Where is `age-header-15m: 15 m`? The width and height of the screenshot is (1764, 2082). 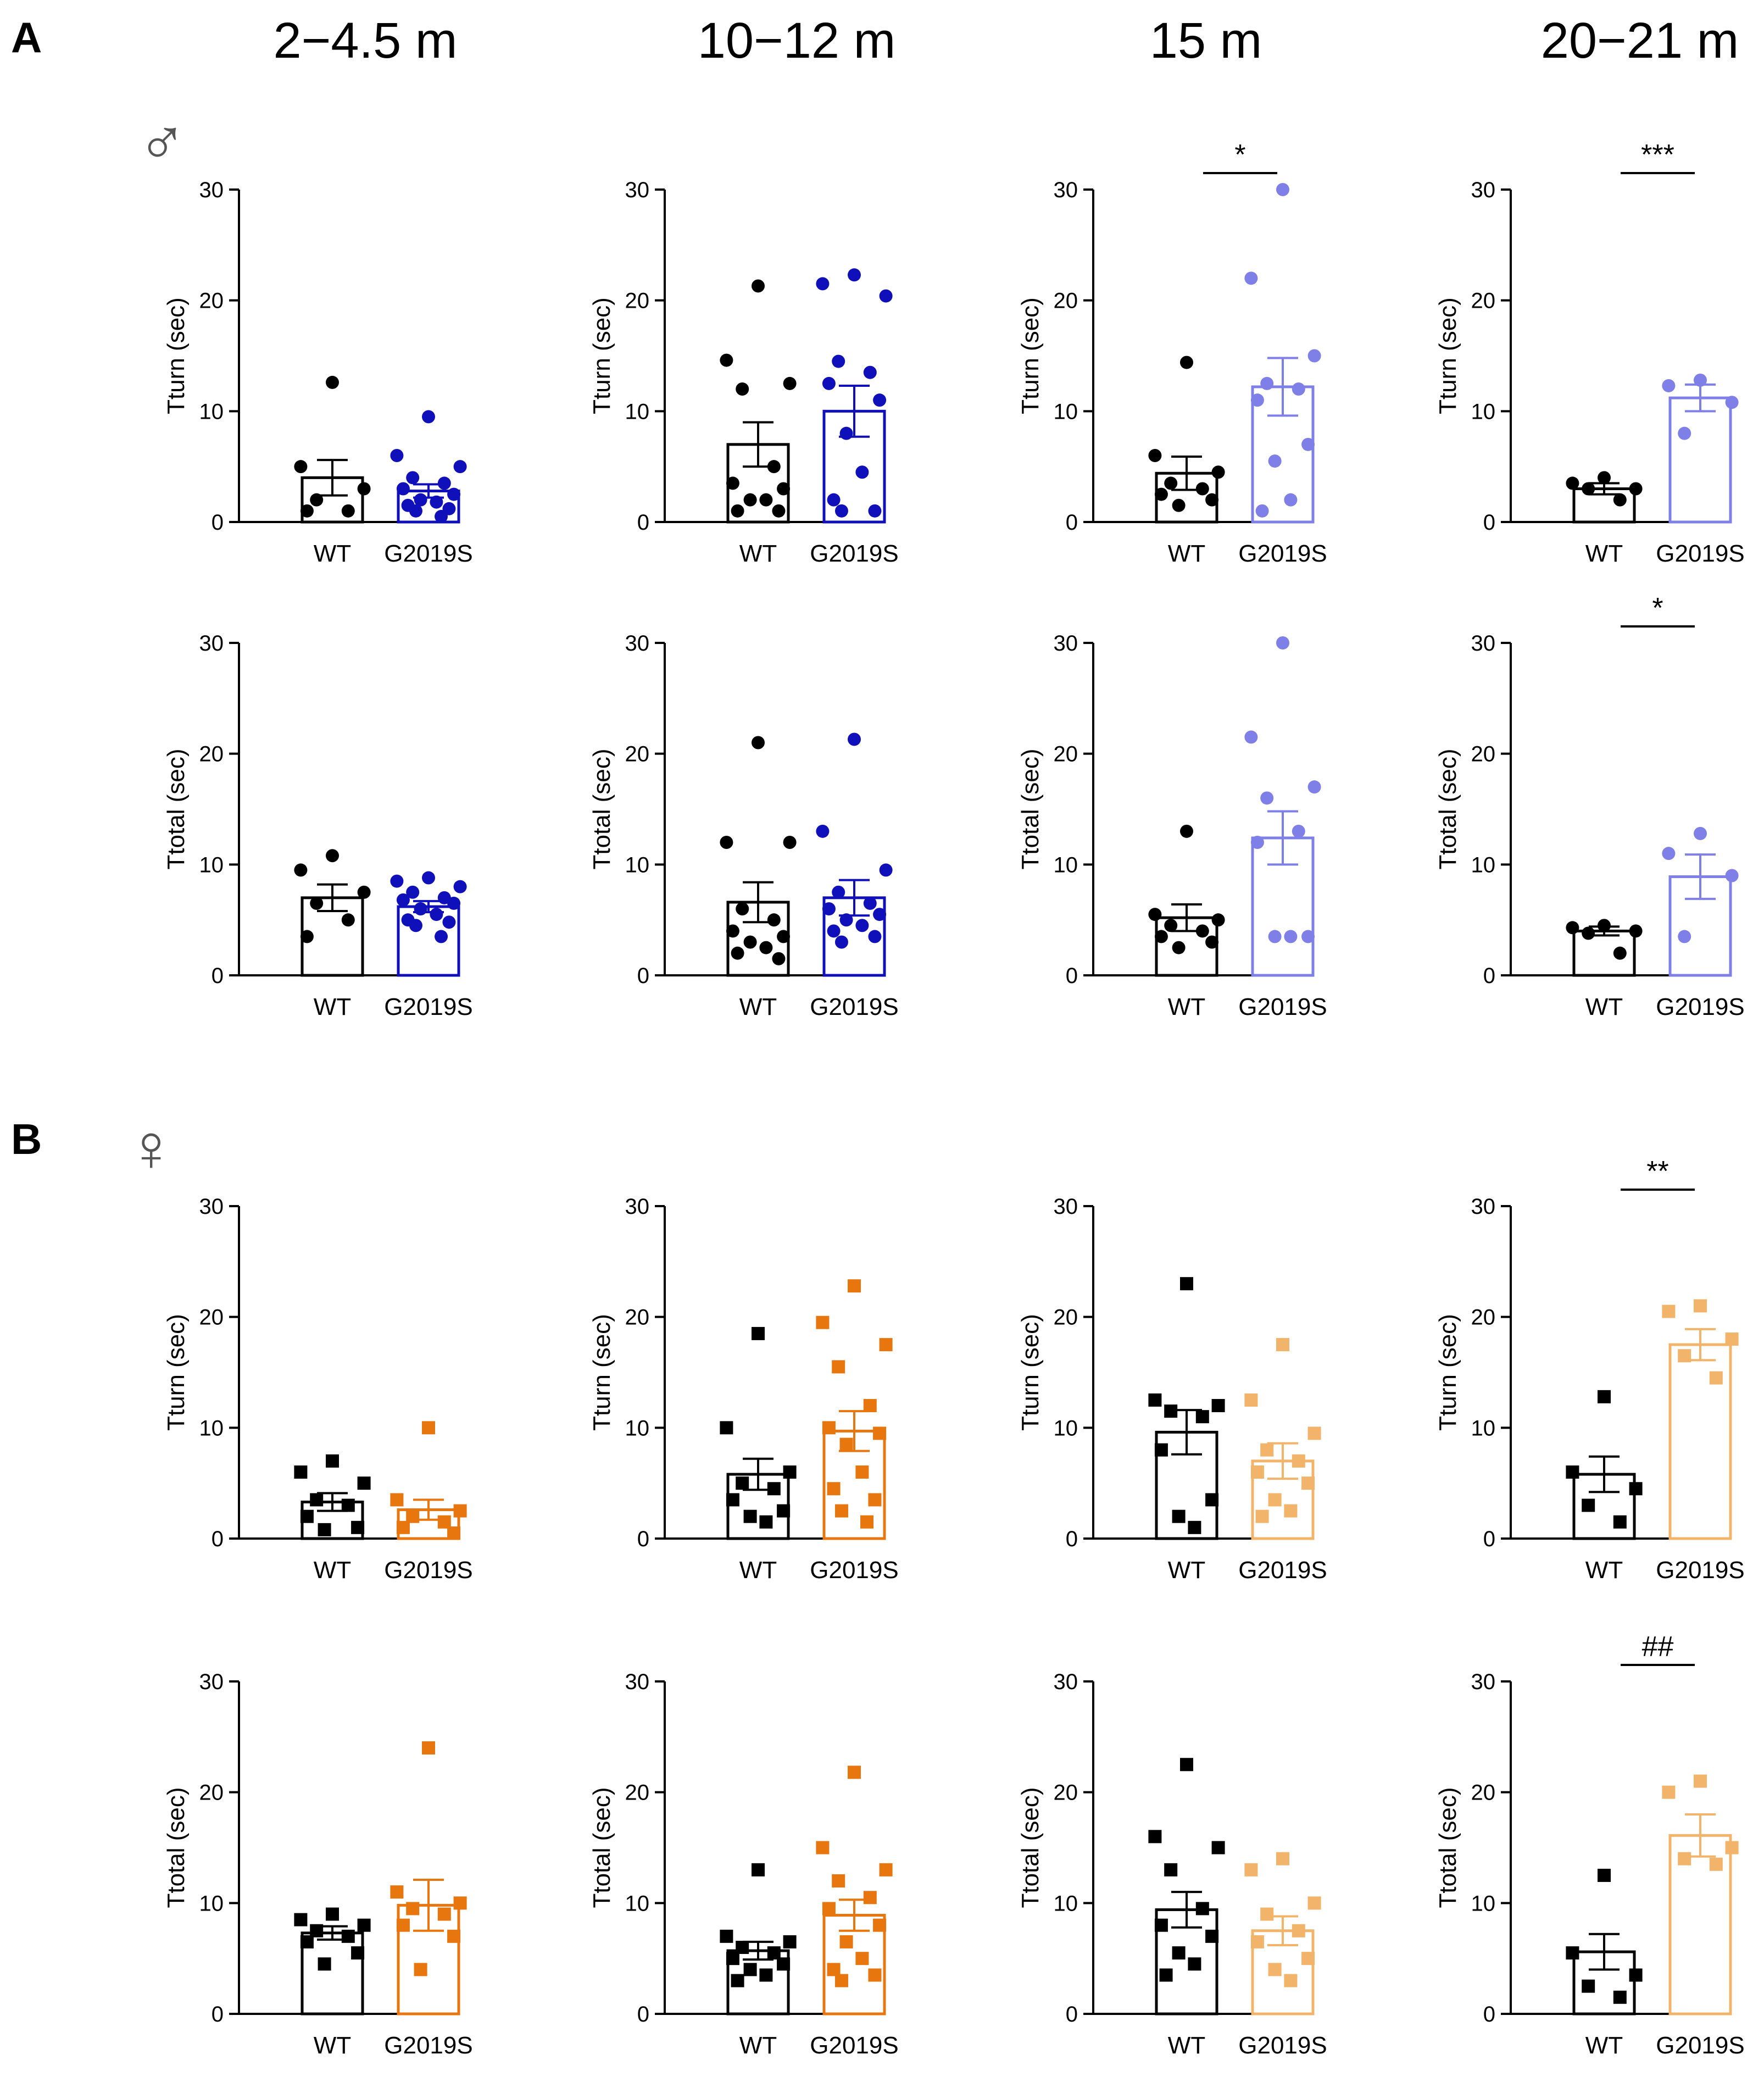
age-header-15m: 15 m is located at coordinates (1206, 41).